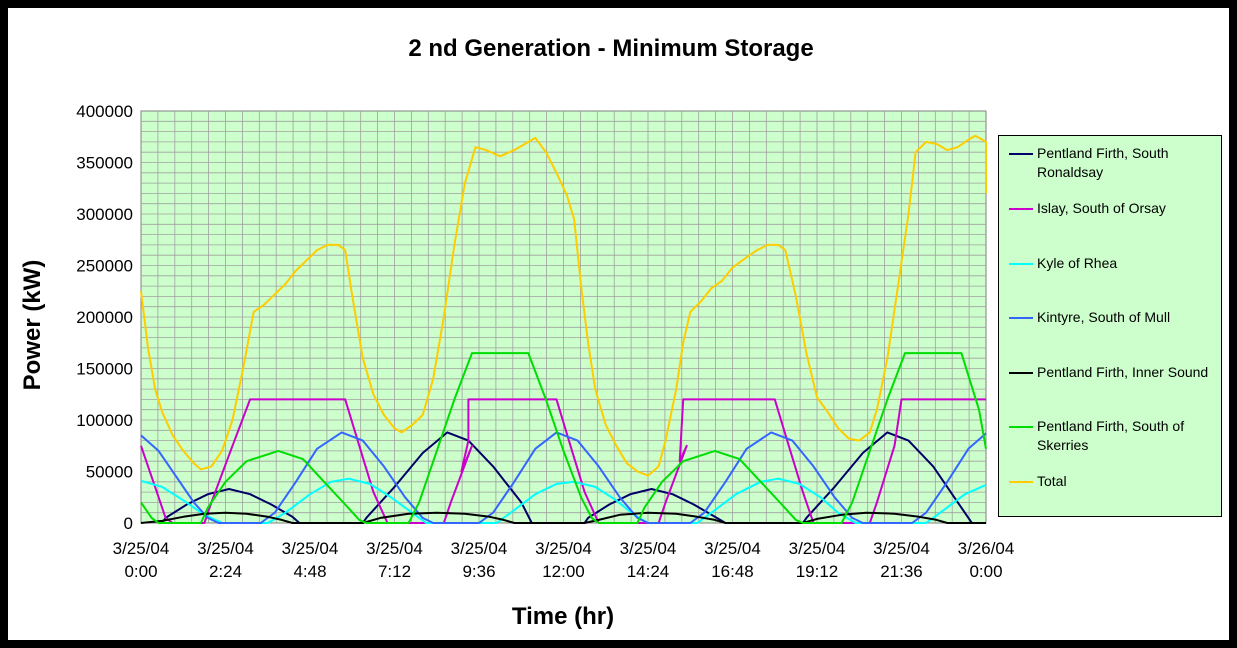 The width and height of the screenshot is (1237, 648). I want to click on legend-label: Pentland Firth, Inner Sound, so click(1123, 372).